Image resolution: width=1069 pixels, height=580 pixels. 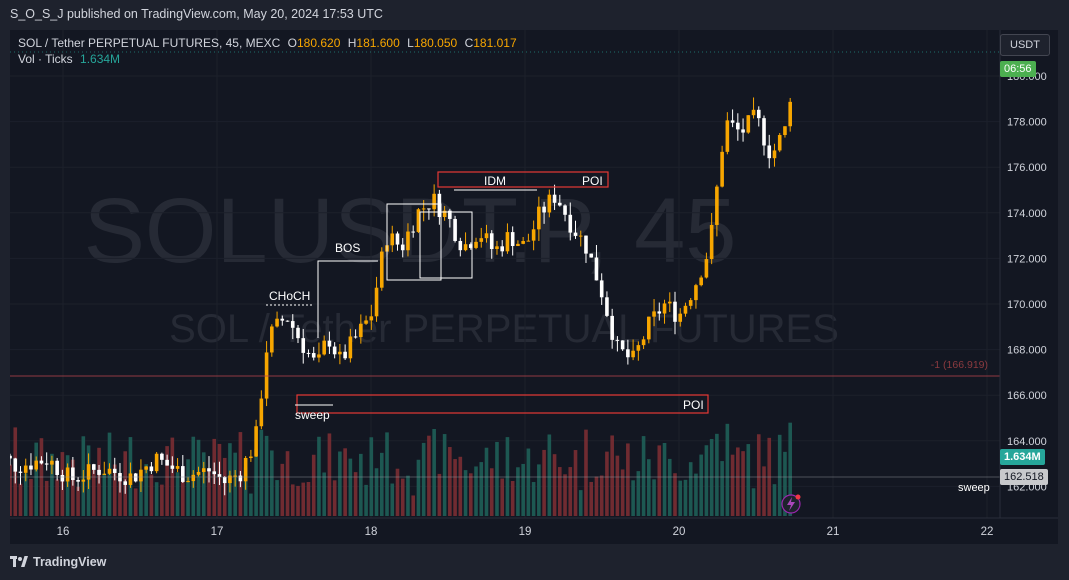 I want to click on poi-zone-top, so click(x=523, y=179).